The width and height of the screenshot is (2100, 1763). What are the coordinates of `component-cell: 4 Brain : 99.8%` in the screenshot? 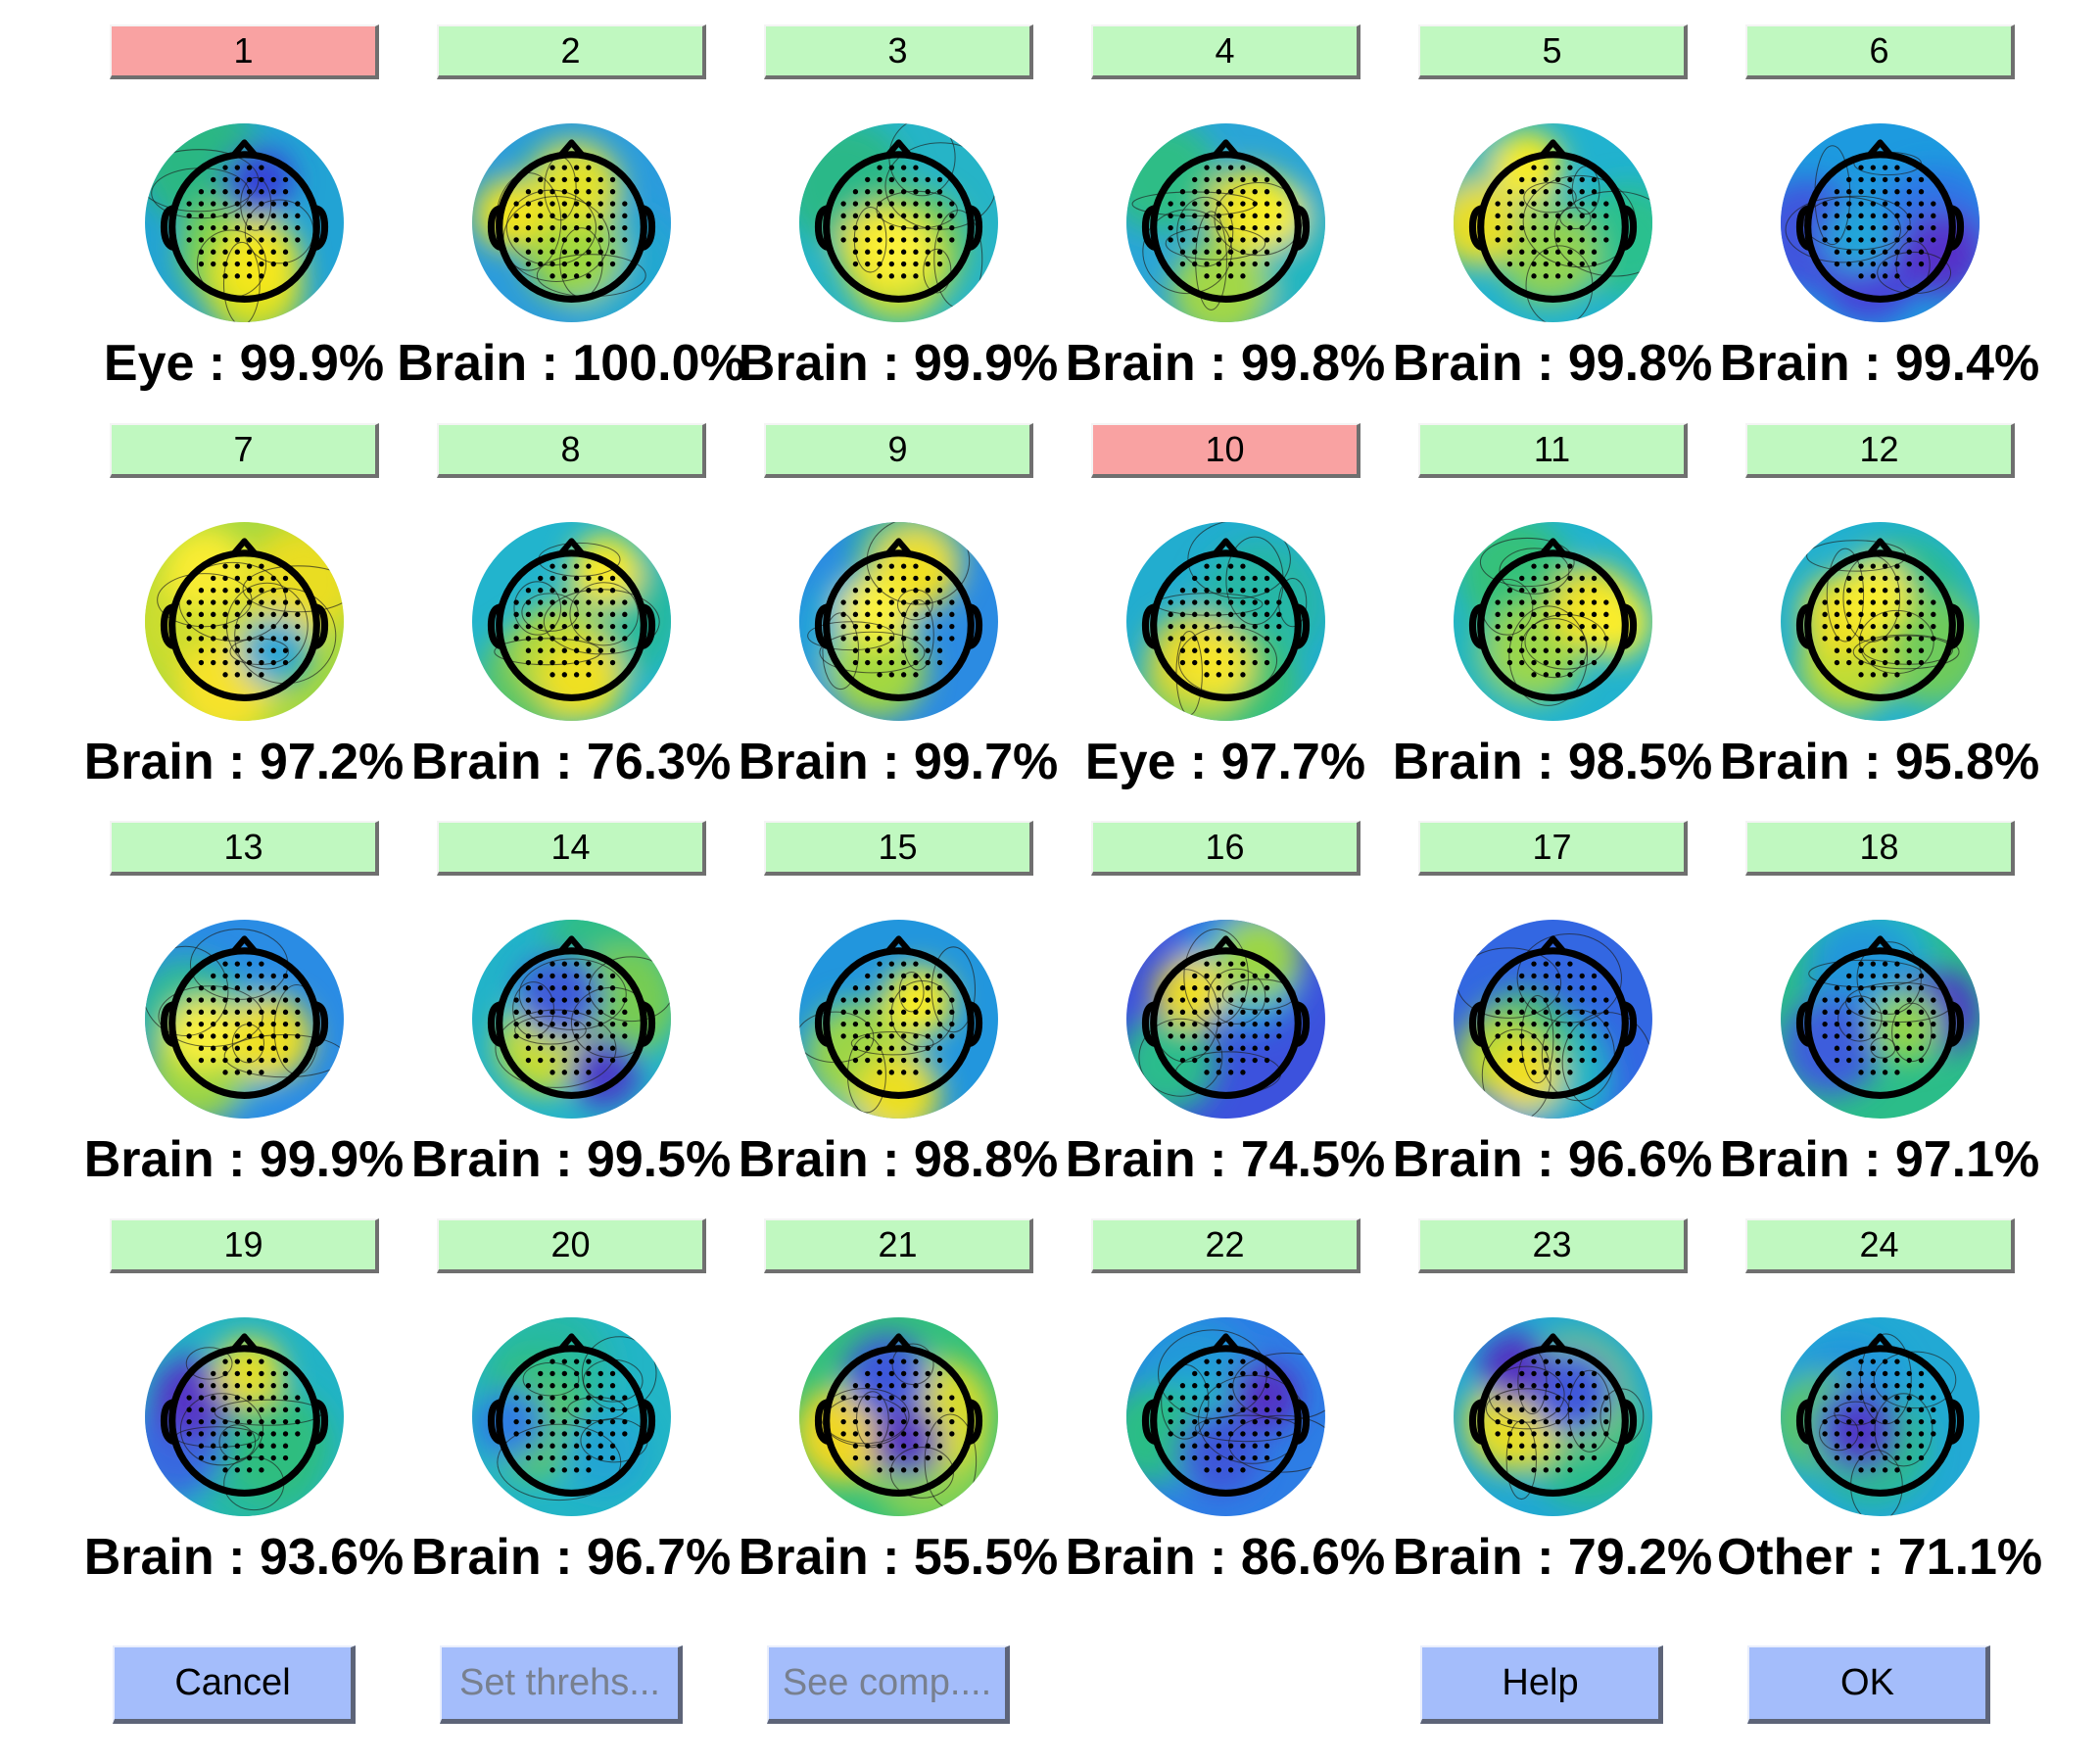 It's located at (1226, 199).